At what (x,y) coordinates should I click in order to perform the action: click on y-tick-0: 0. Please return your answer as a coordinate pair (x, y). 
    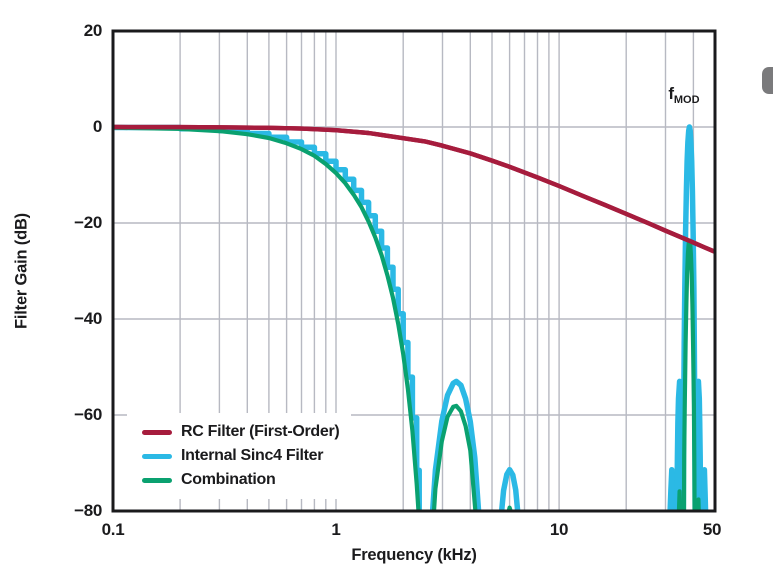
    Looking at the image, I should click on (97, 126).